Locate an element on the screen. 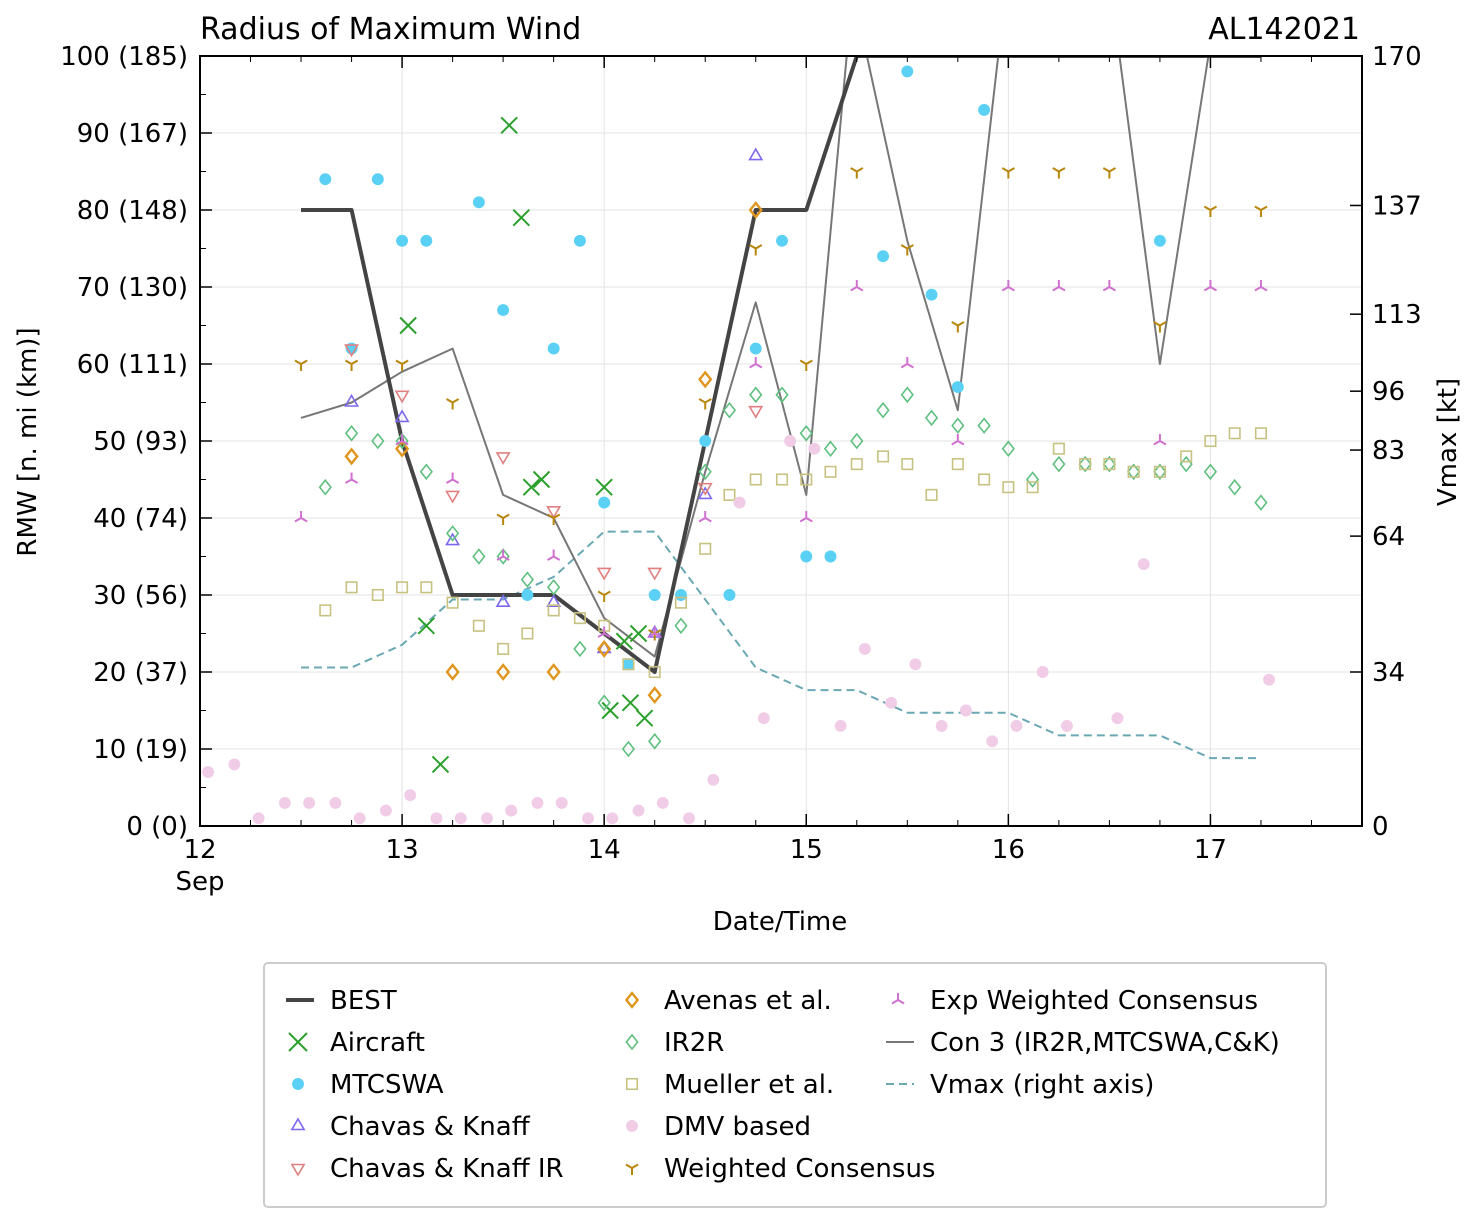  legend-item-weighted-consensus: Weighted Consensus is located at coordinates (780, 1169).